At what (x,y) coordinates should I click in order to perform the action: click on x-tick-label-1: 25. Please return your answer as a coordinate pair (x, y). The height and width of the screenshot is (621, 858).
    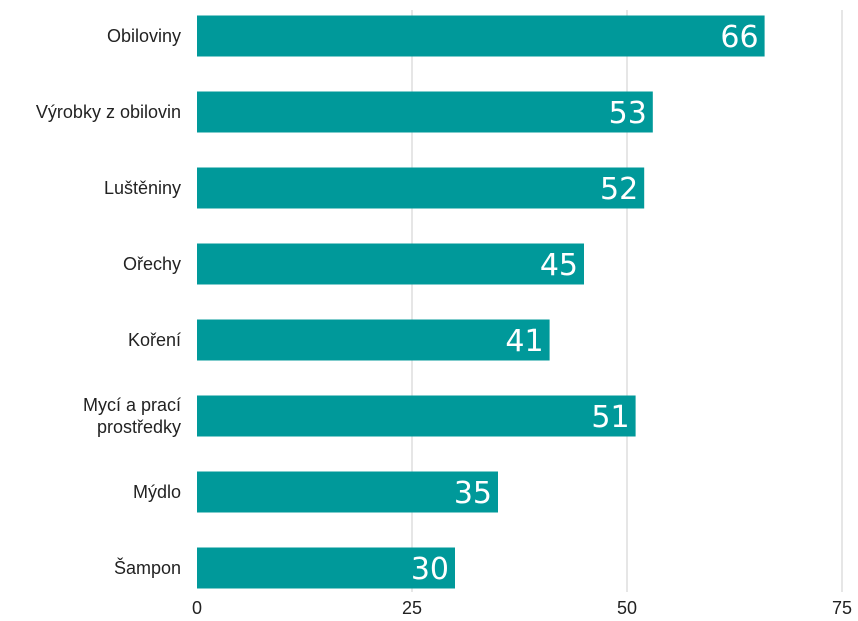
    Looking at the image, I should click on (412, 608).